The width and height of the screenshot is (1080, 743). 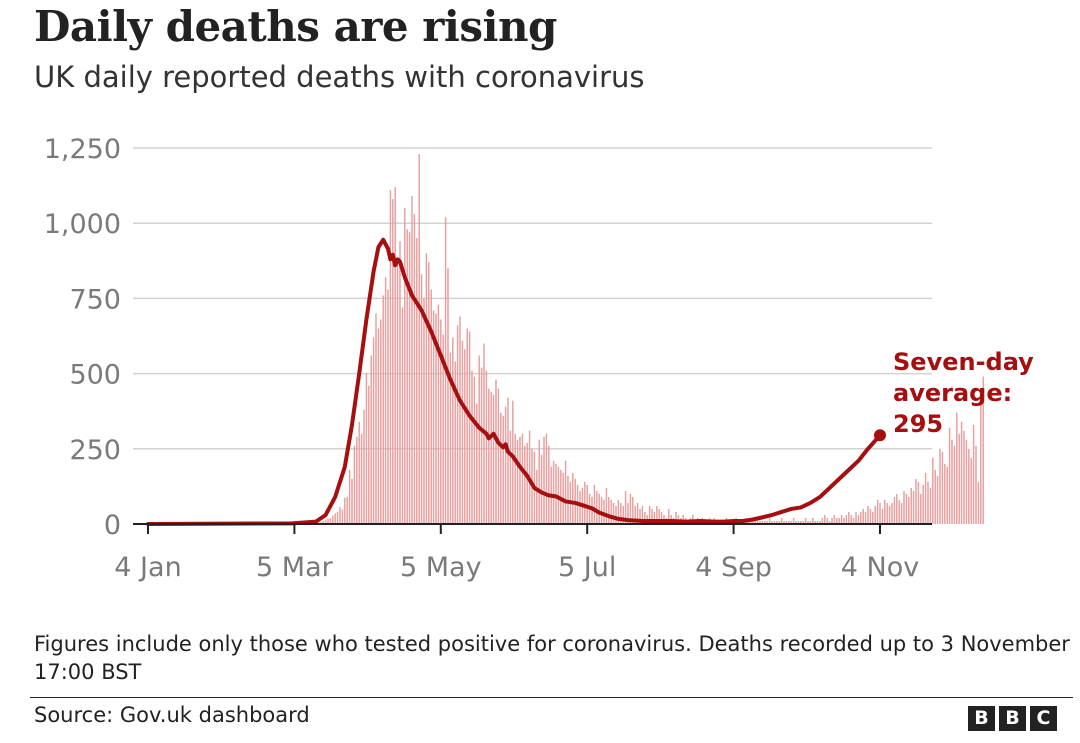 I want to click on logo-letter: B, so click(x=1012, y=718).